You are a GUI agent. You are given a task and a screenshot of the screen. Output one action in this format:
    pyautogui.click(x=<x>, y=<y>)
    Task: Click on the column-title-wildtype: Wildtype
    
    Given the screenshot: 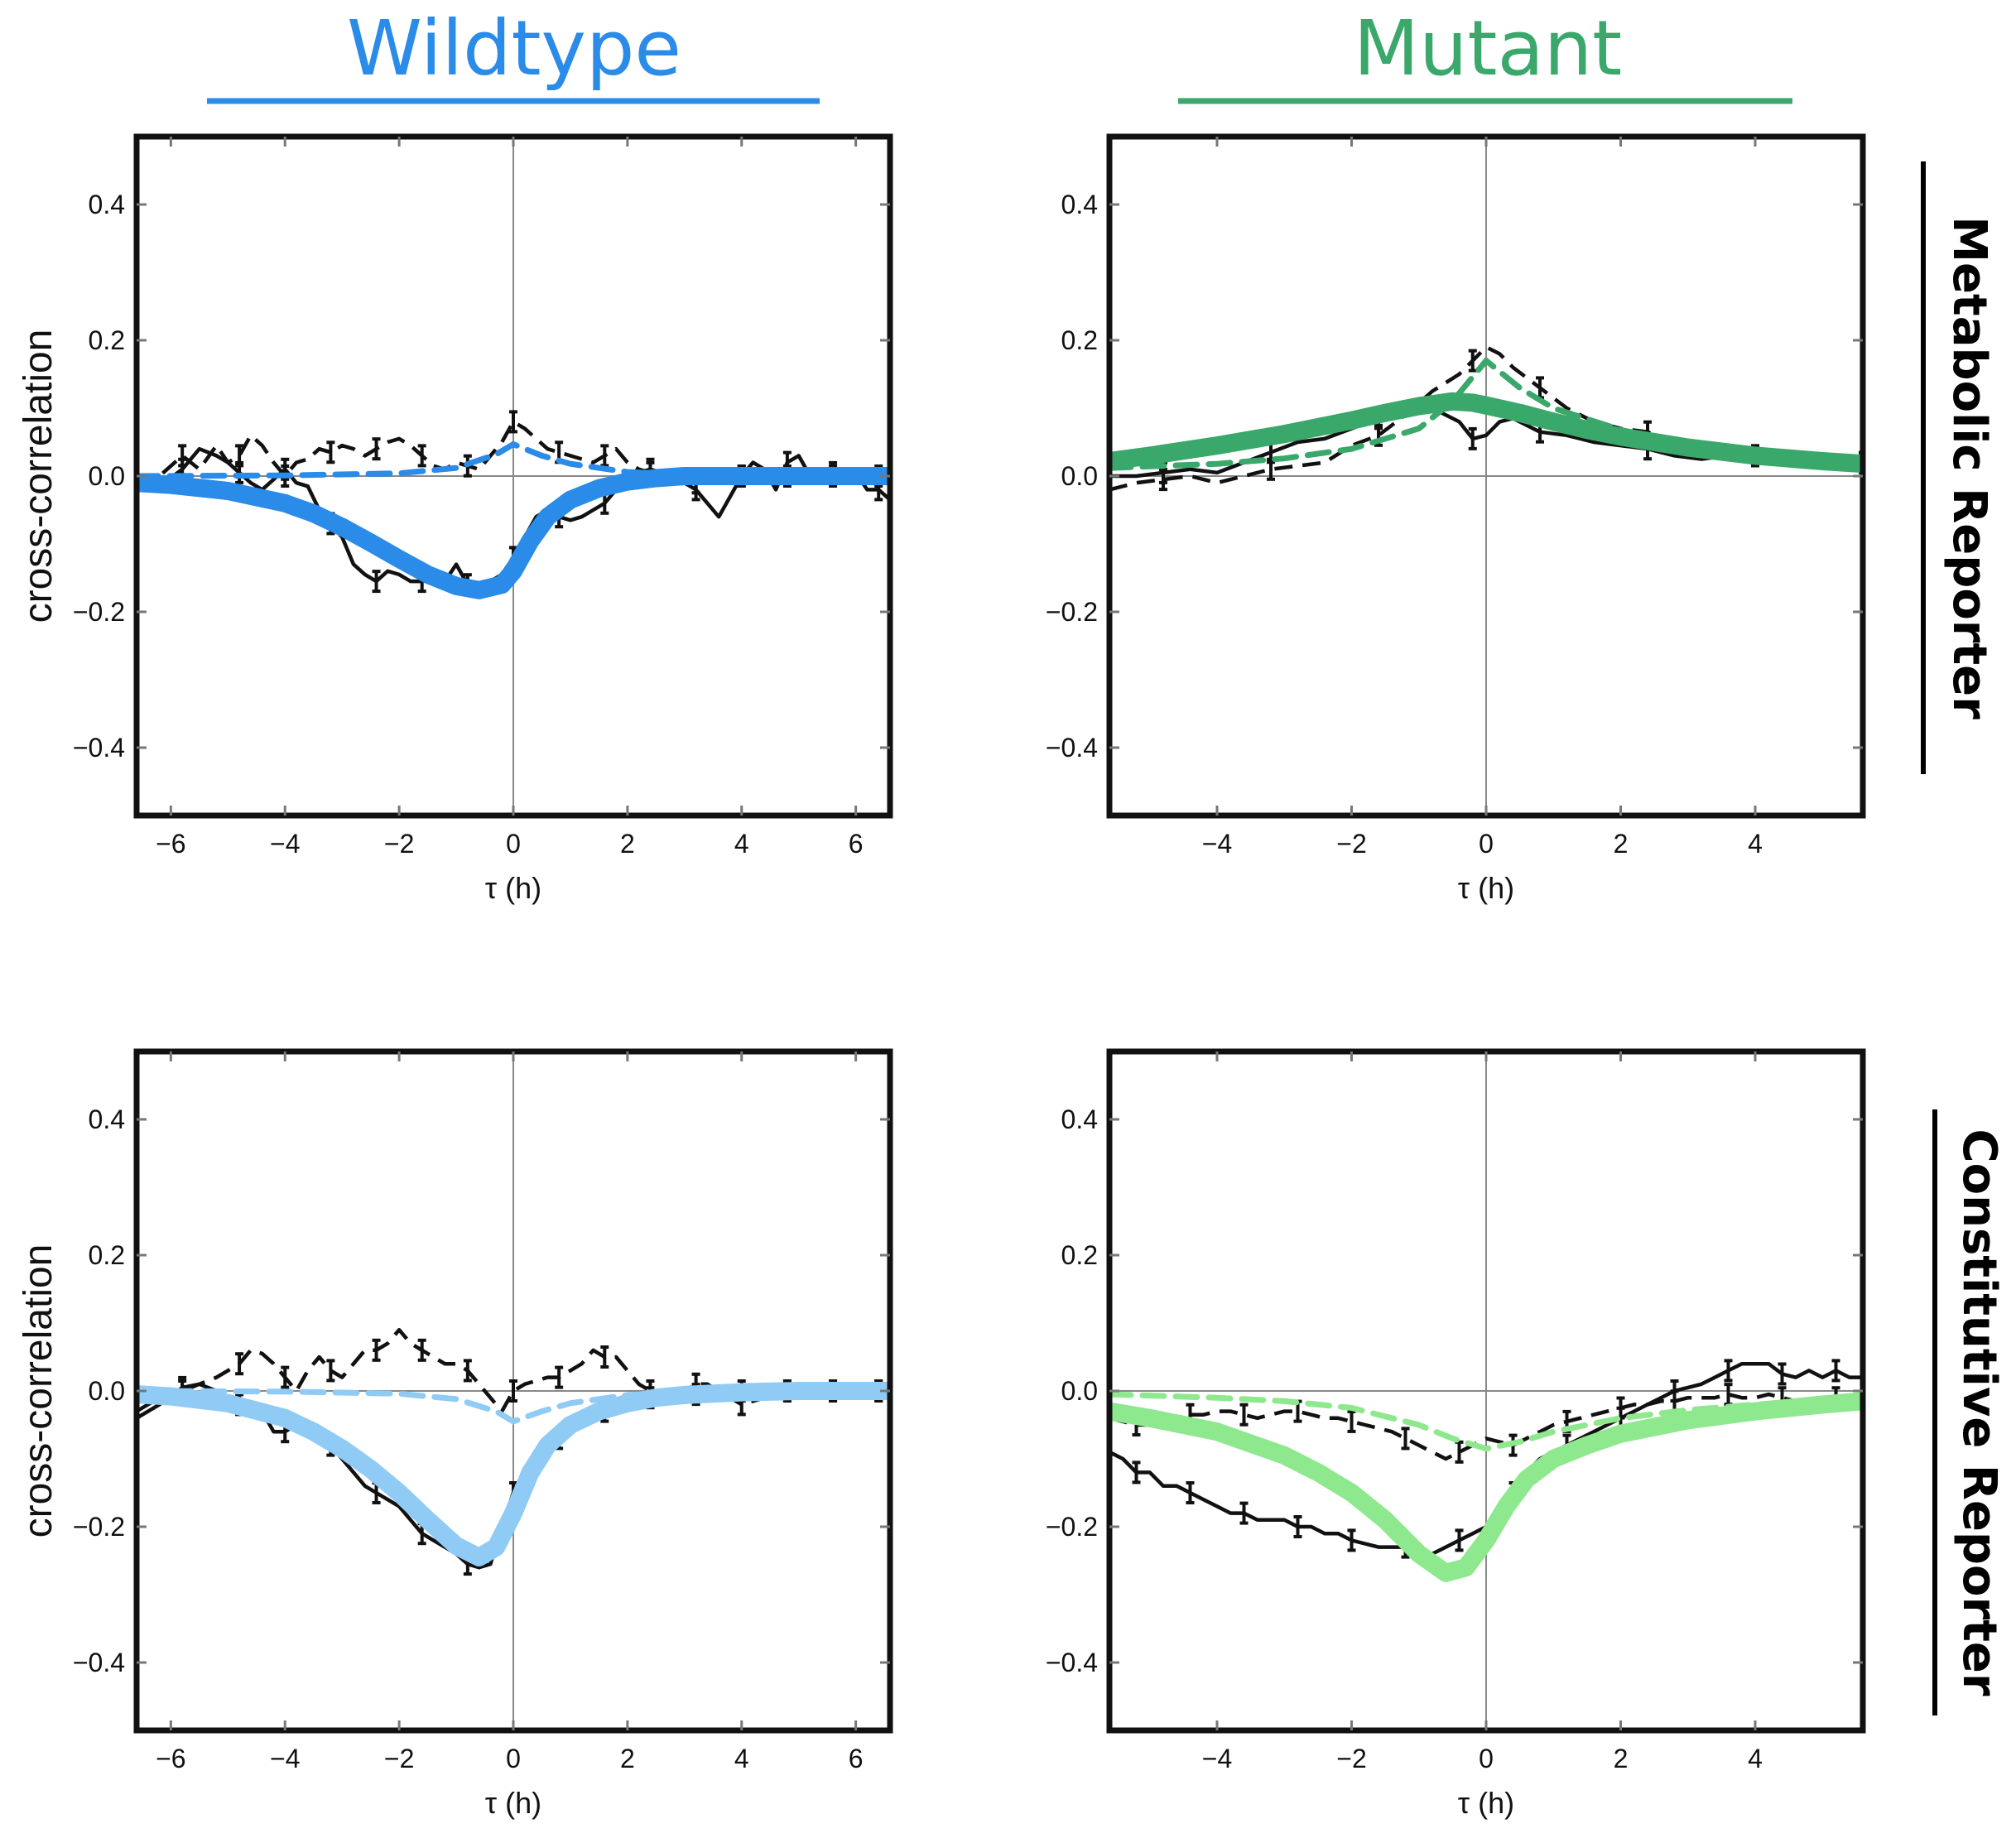 What is the action you would take?
    pyautogui.click(x=514, y=49)
    